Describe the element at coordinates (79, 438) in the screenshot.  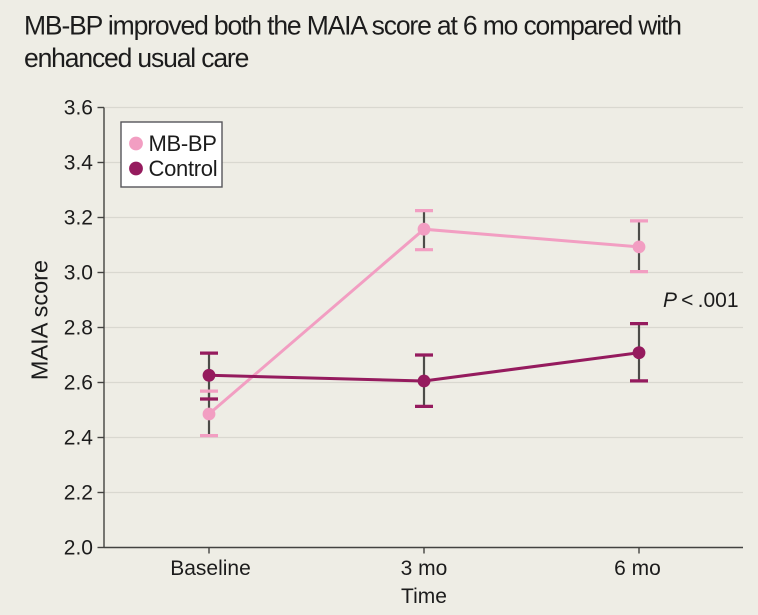
I see `svg-text: 2.4` at that location.